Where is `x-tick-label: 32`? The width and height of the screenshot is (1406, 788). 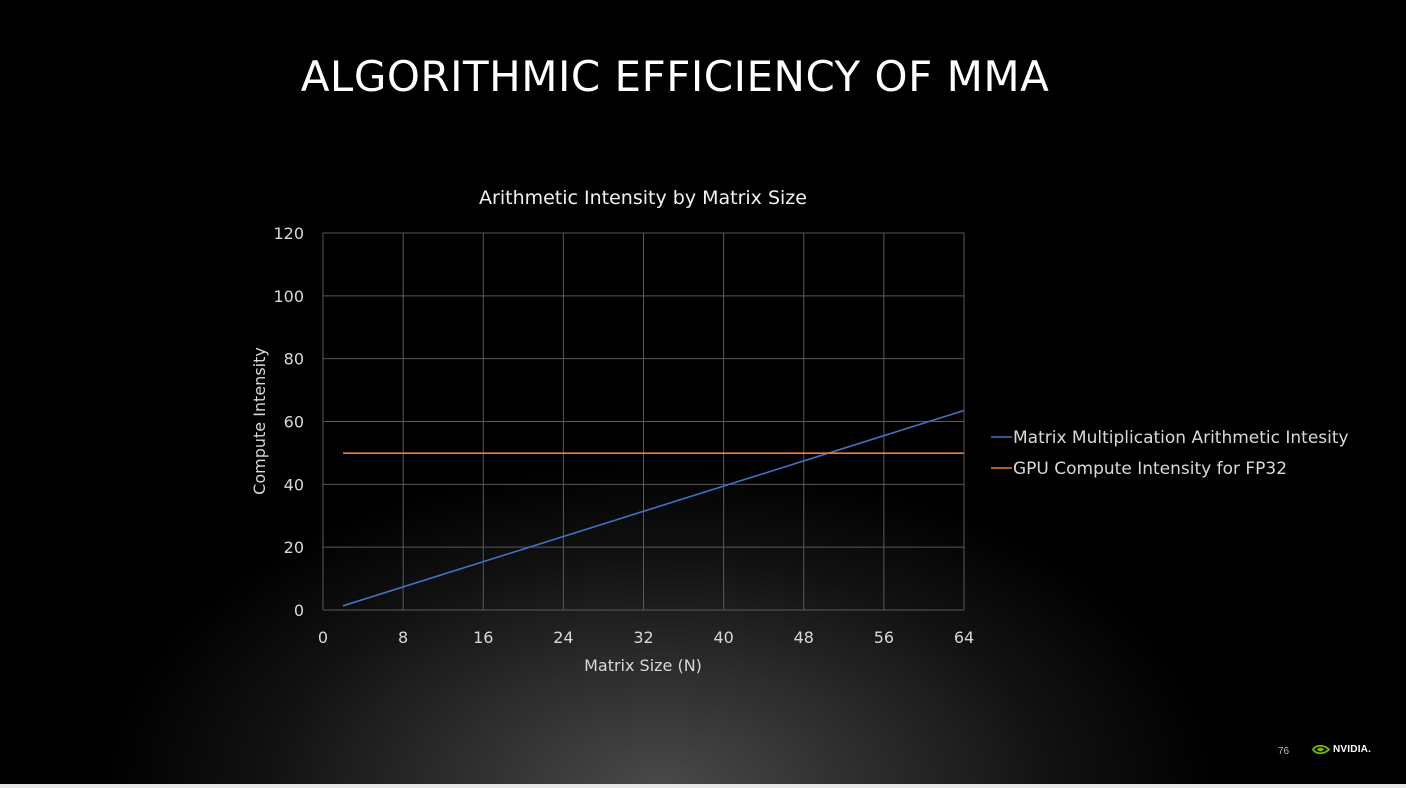 x-tick-label: 32 is located at coordinates (643, 637).